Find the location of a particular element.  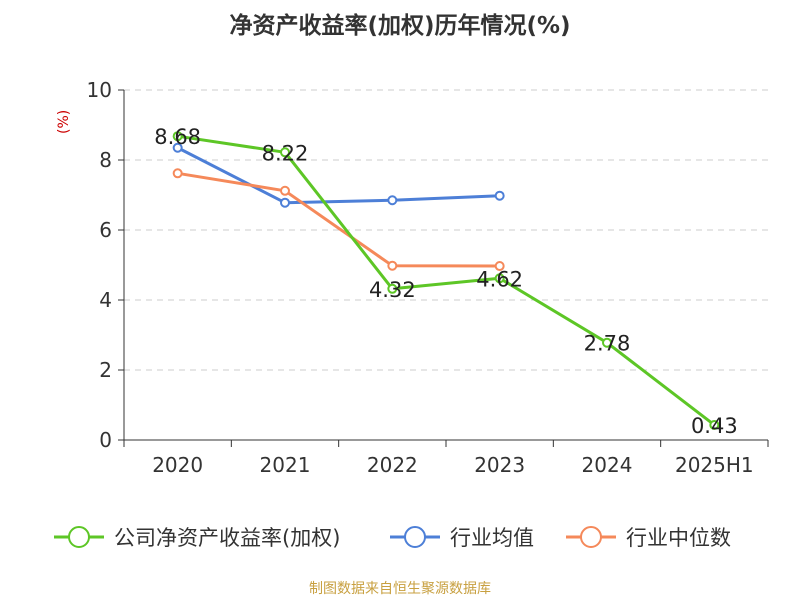

x-tick-label: 2025H1 is located at coordinates (714, 465).